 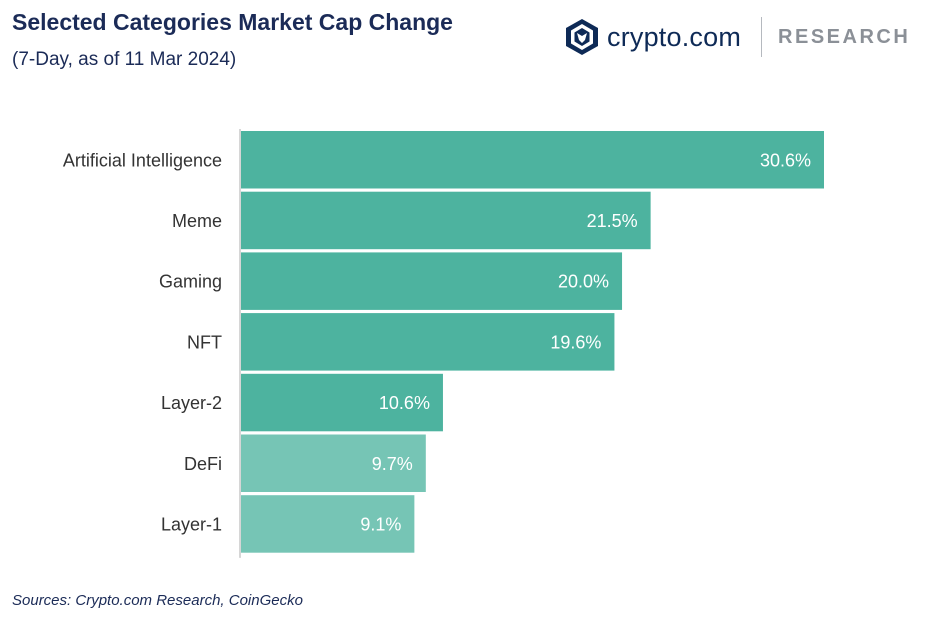 I want to click on bar-meme, so click(x=446, y=220).